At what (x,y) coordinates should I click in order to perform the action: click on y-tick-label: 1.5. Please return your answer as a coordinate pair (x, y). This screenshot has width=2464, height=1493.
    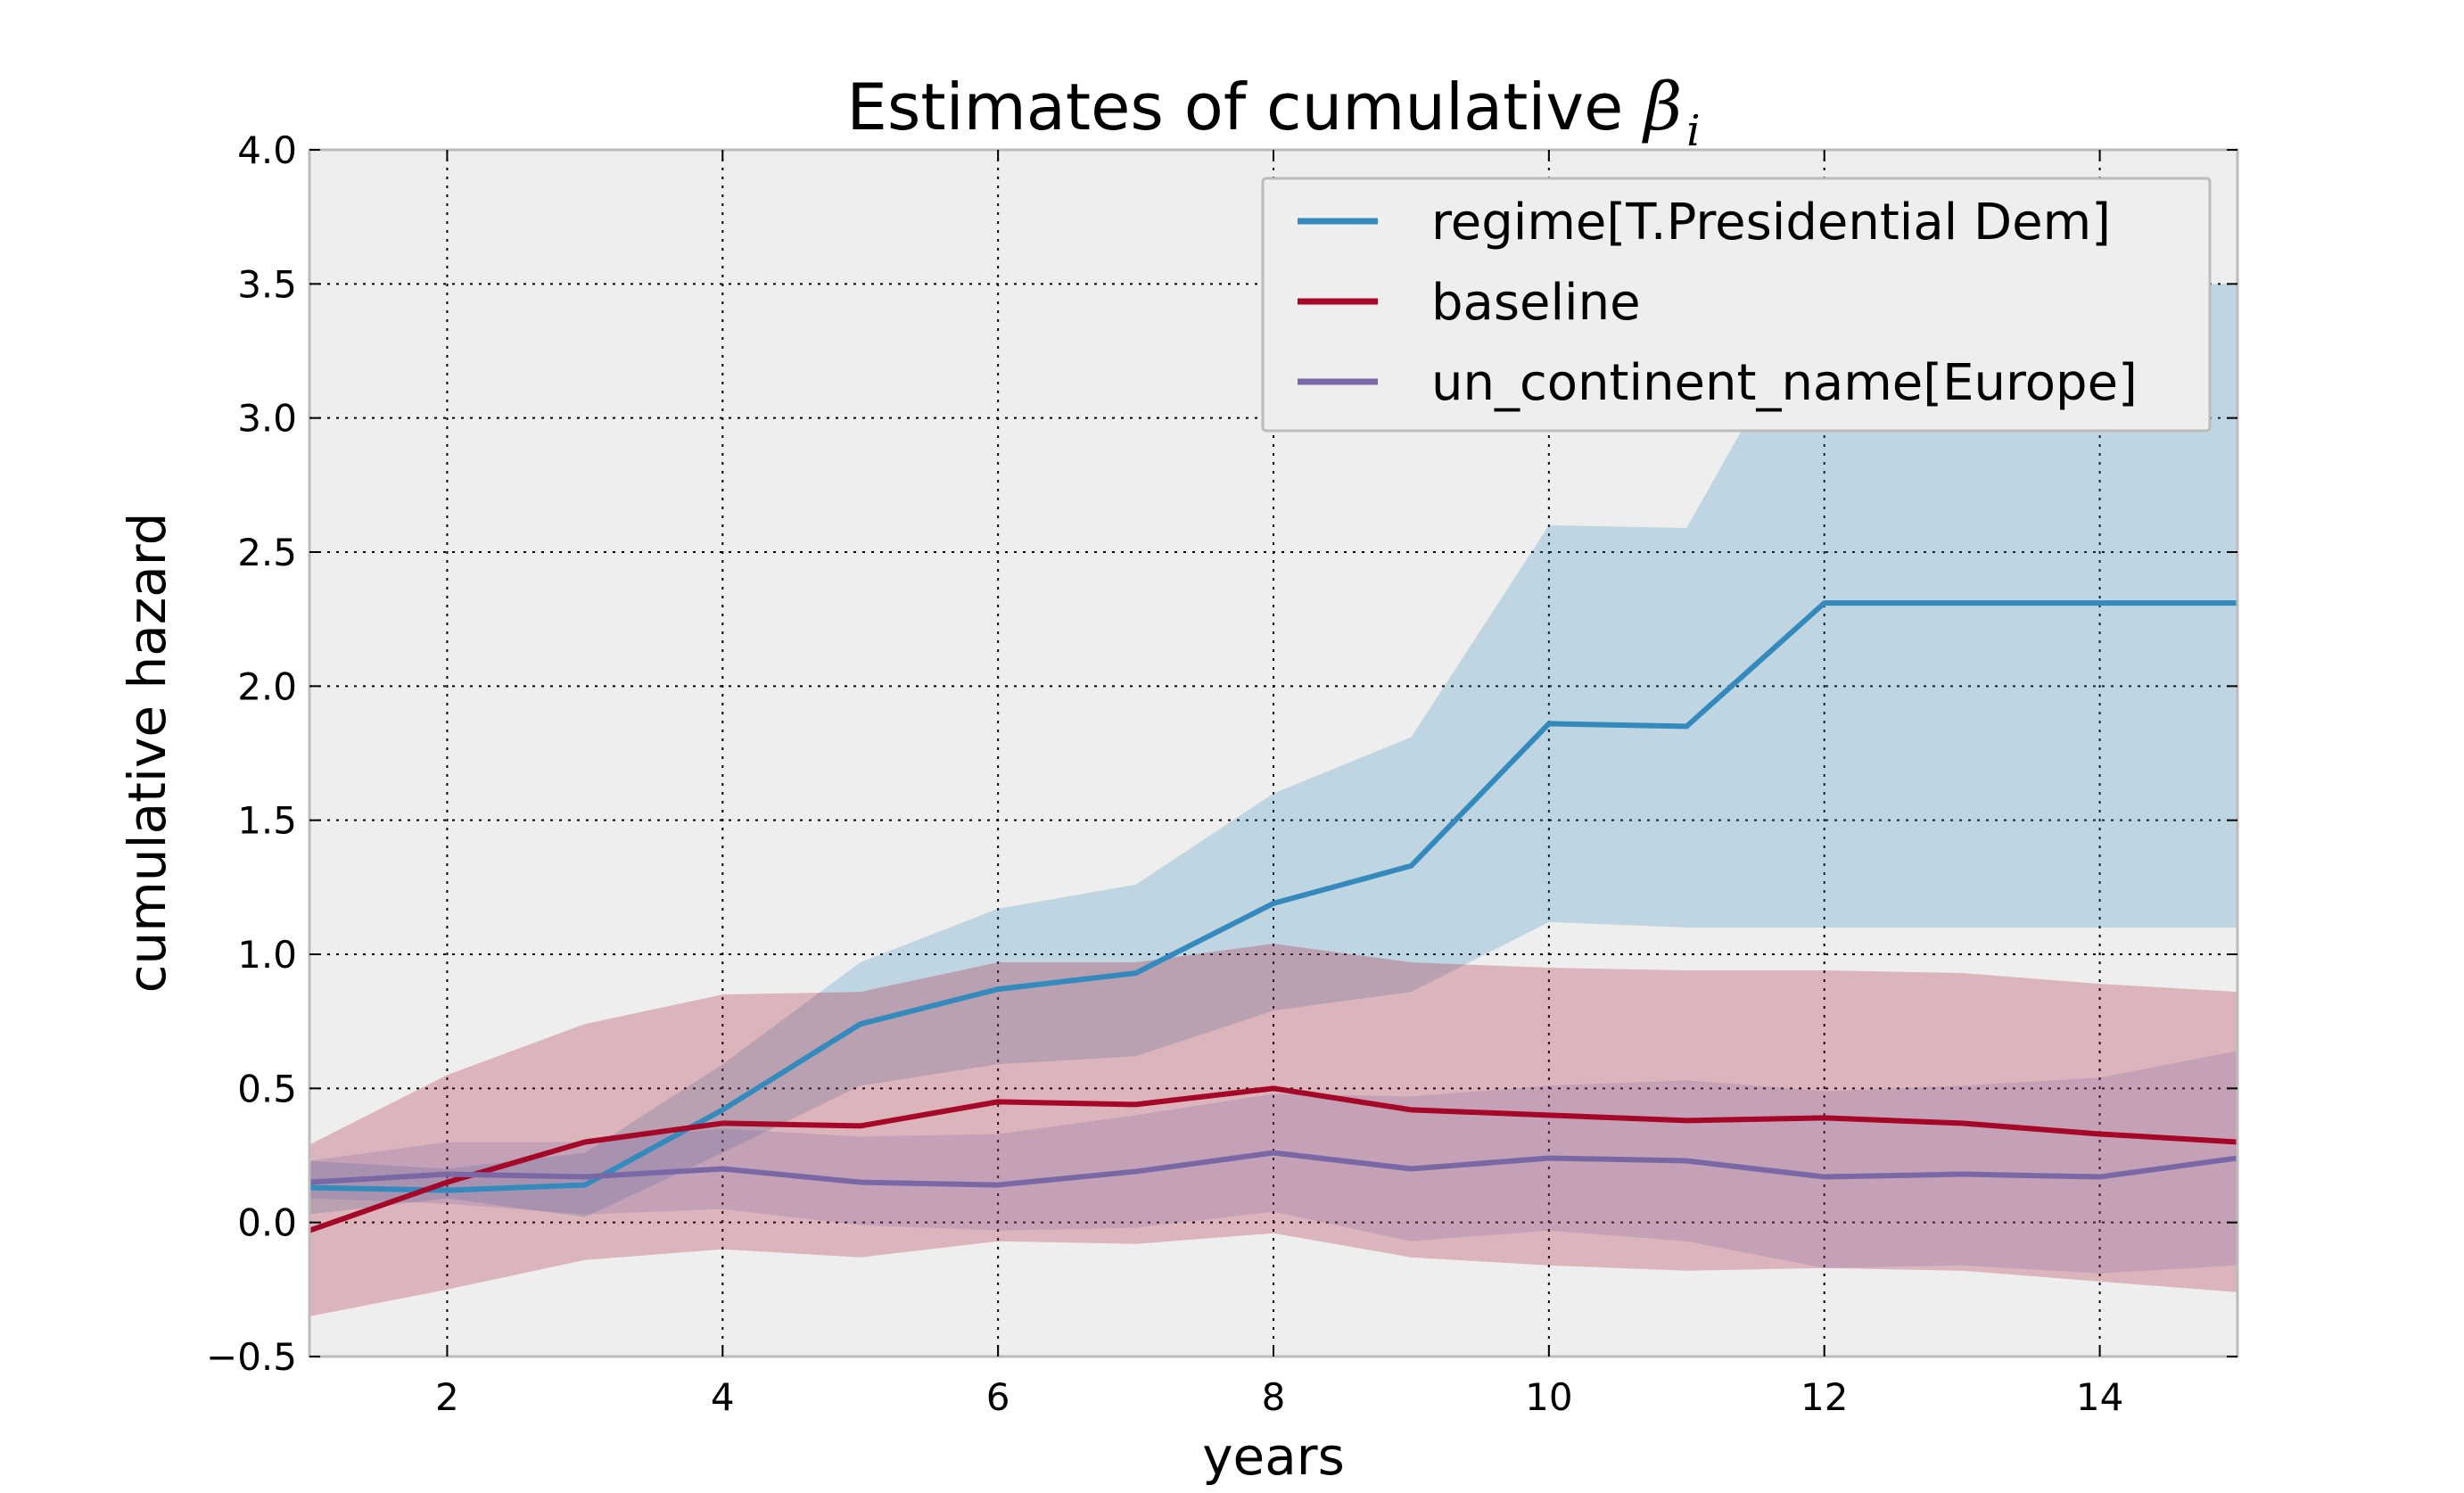
    Looking at the image, I should click on (267, 821).